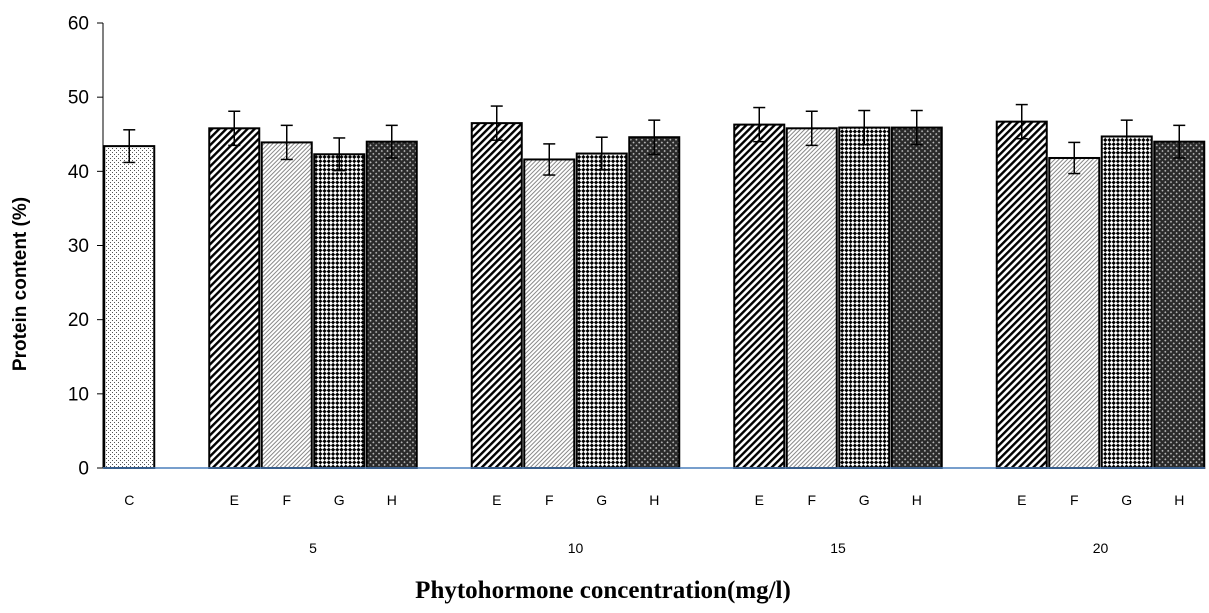  I want to click on y-tick-labels: 0 10 20 30 40 50 60, so click(78, 247).